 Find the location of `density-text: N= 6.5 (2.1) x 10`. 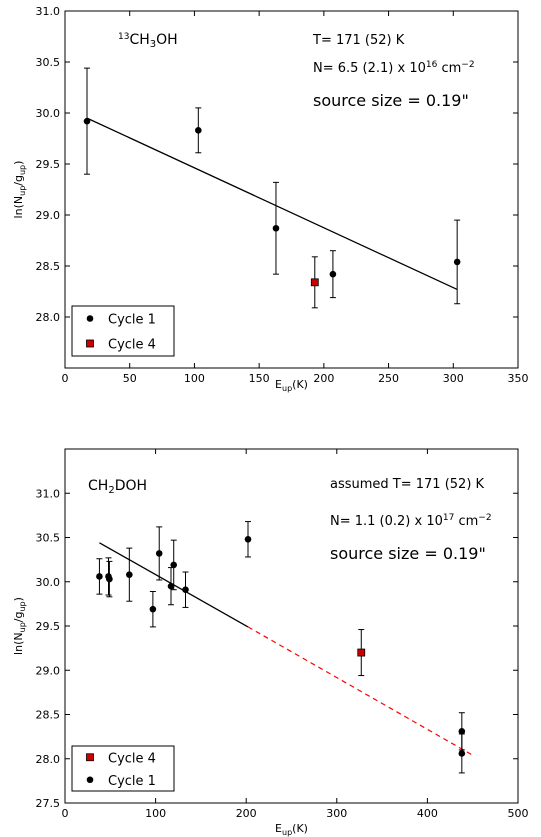

density-text: N= 6.5 (2.1) x 10 is located at coordinates (369, 68).